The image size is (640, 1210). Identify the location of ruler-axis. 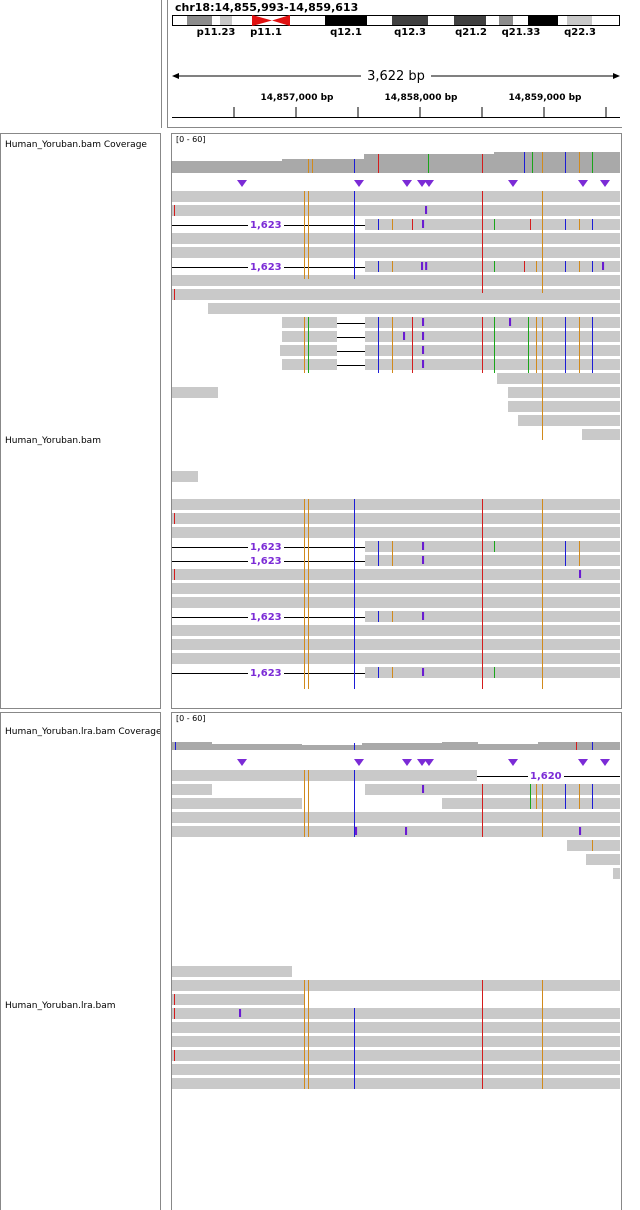
(396, 112).